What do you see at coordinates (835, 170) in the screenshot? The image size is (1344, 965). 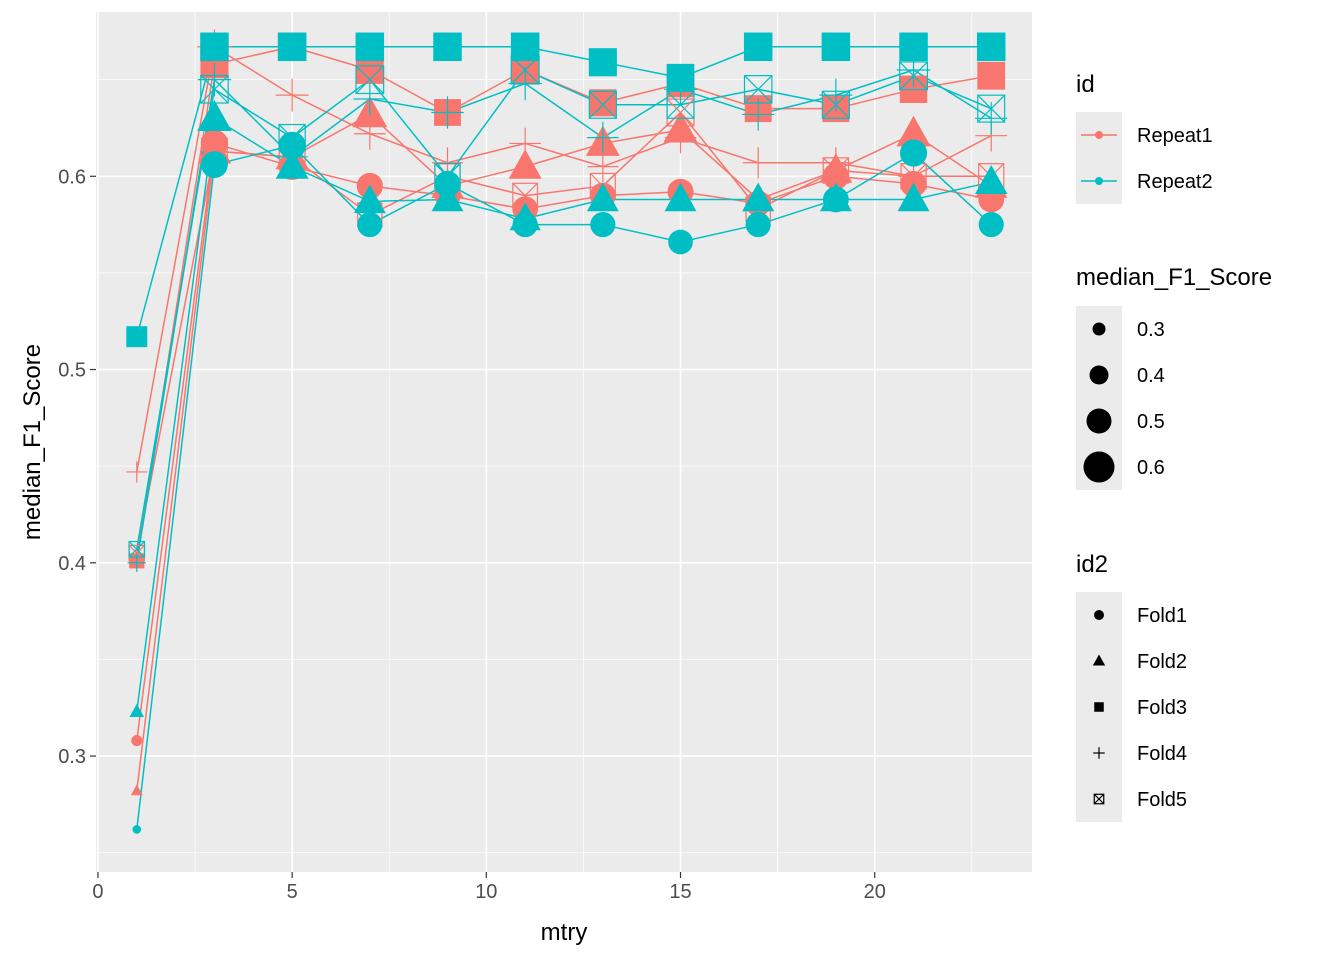 I see `point-Repeat1-Fold5-9-diag2` at bounding box center [835, 170].